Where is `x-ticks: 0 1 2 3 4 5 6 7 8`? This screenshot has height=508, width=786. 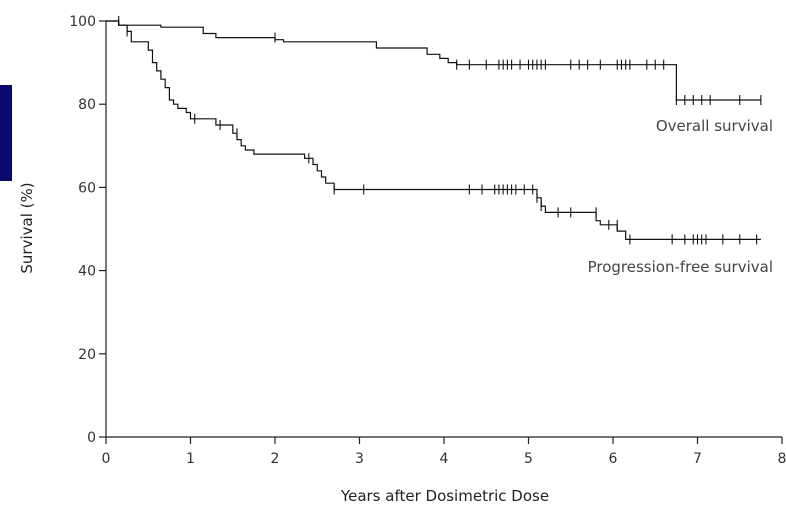 x-ticks: 0 1 2 3 4 5 6 7 8 is located at coordinates (444, 452).